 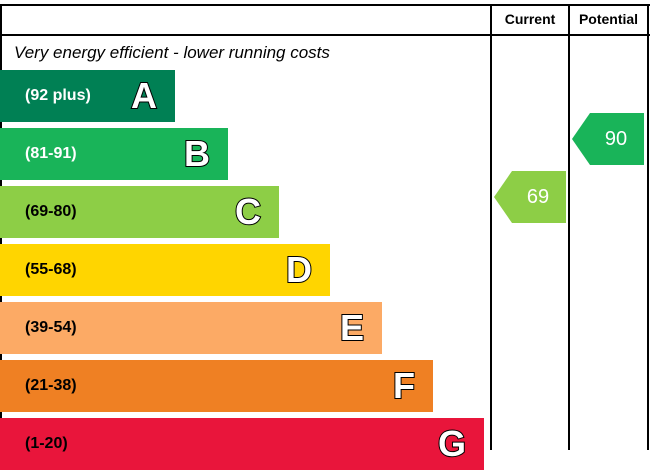 What do you see at coordinates (404, 385) in the screenshot?
I see `band-f-letter: F` at bounding box center [404, 385].